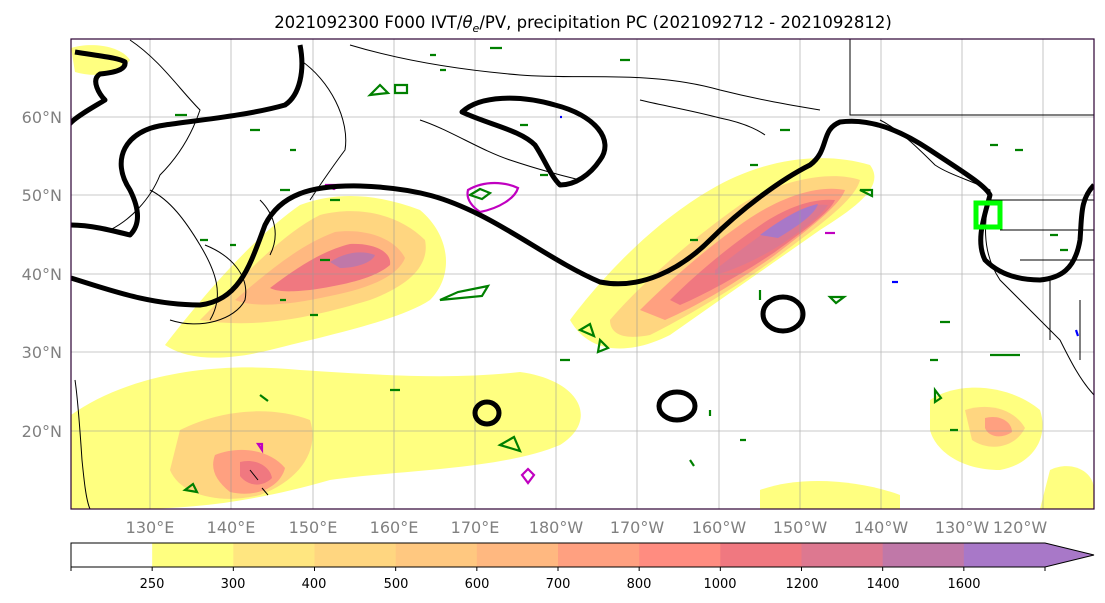 The height and width of the screenshot is (603, 1105). I want to click on colorbar-ticks, so click(558, 569).